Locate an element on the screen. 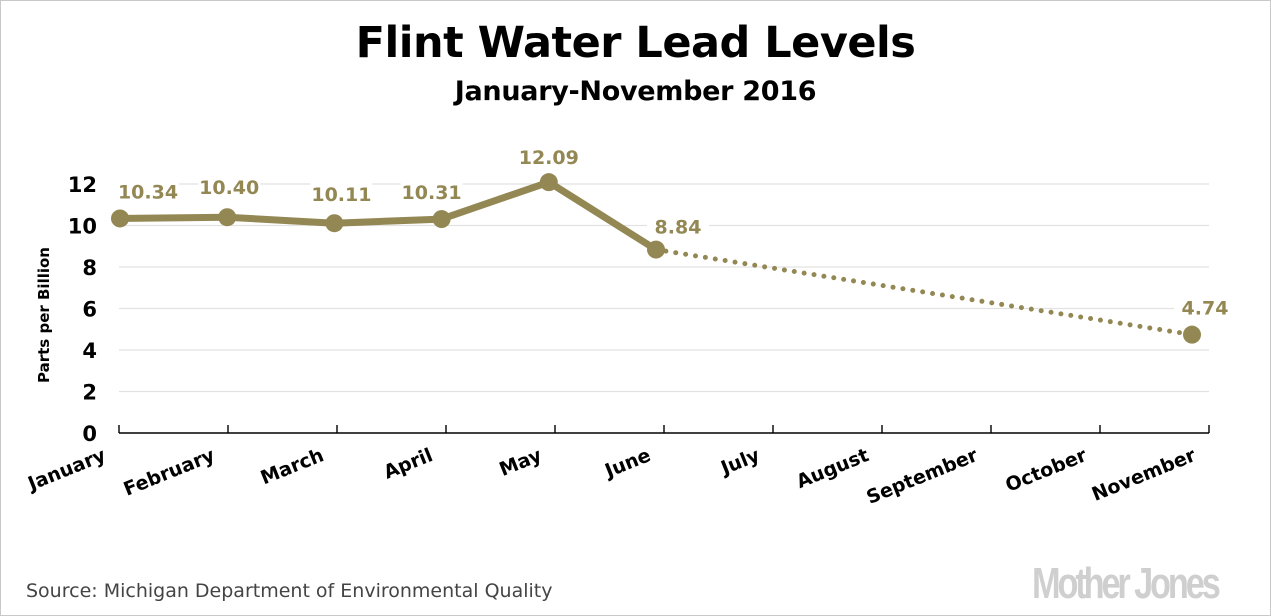 The width and height of the screenshot is (1271, 616). x-tick-label: January is located at coordinates (66, 470).